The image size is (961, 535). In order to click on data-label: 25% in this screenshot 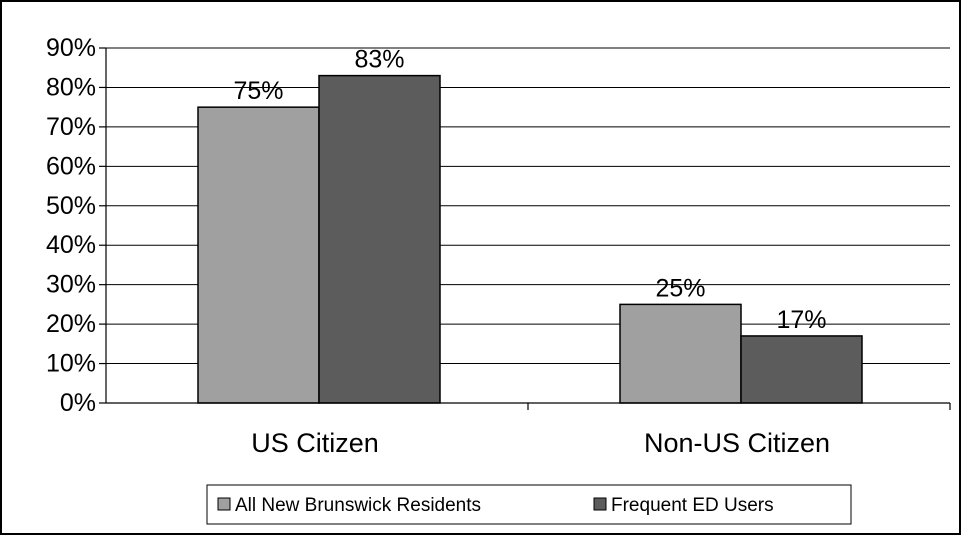, I will do `click(680, 288)`.